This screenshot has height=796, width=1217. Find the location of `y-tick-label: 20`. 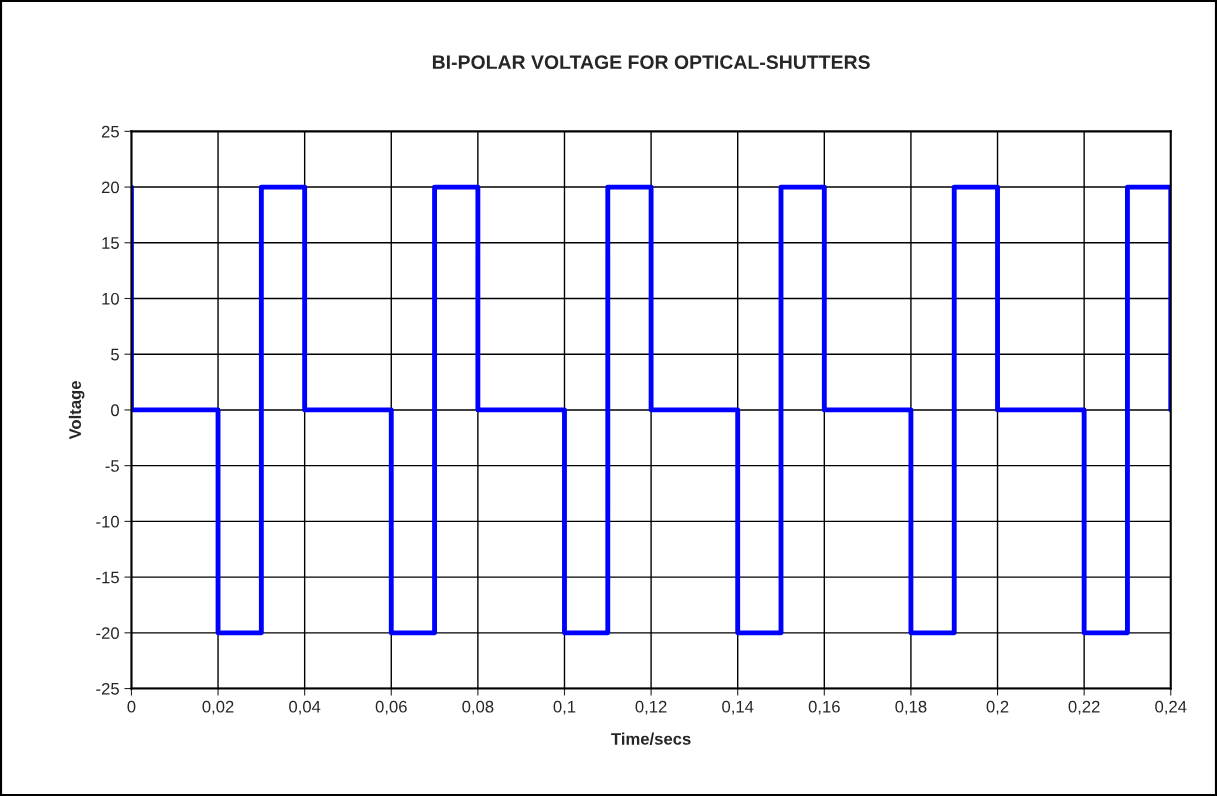

y-tick-label: 20 is located at coordinates (110, 187).